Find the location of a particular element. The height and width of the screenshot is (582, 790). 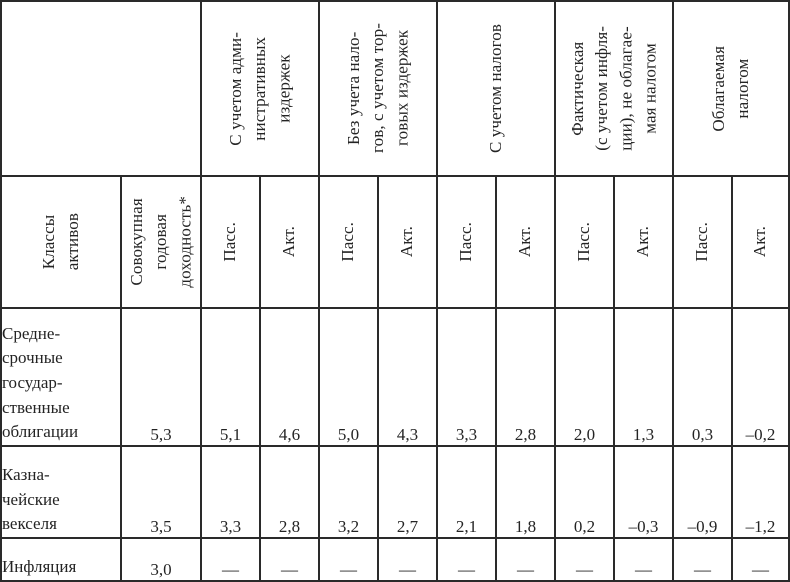

col-header-asset-classes-label: Классы активов is located at coordinates (60, 242).